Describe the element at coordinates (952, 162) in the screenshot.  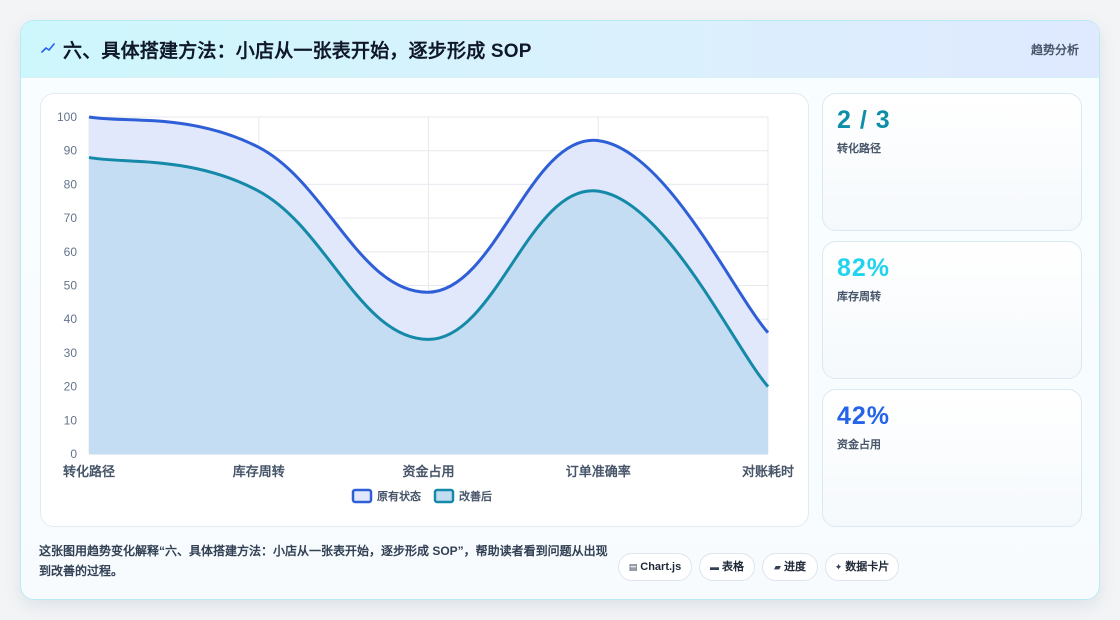
I see `stat-card-conversion: 2 / 3 转化路径` at that location.